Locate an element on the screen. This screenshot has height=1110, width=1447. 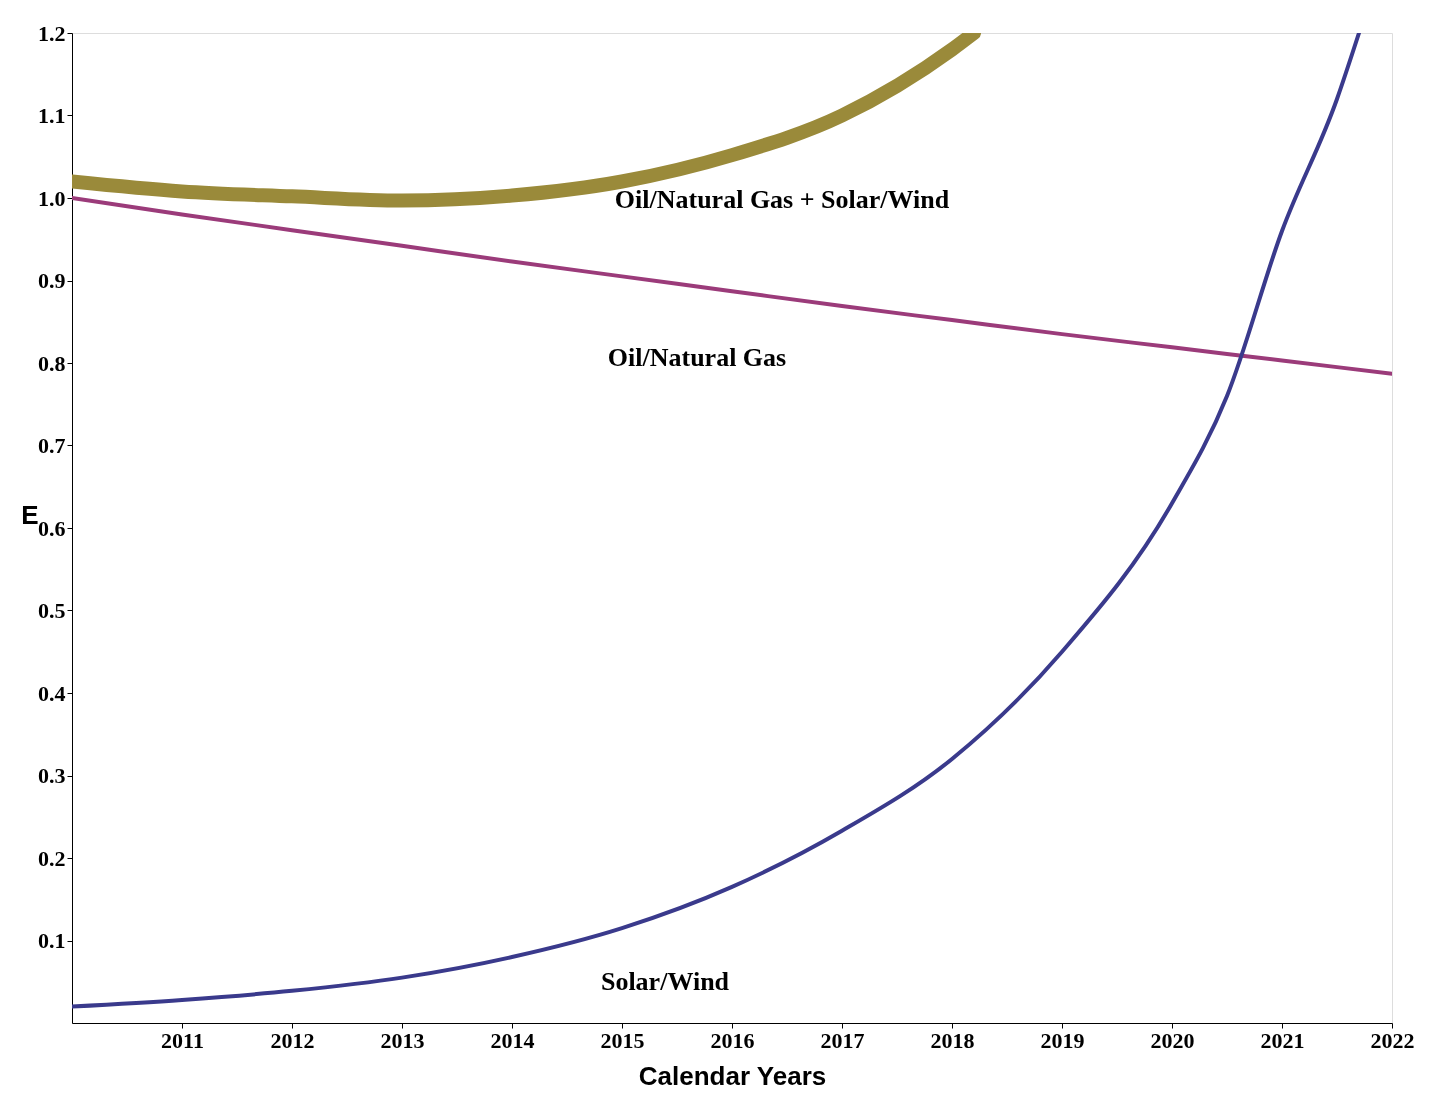
y-tick-label: 0.9 is located at coordinates (52, 280).